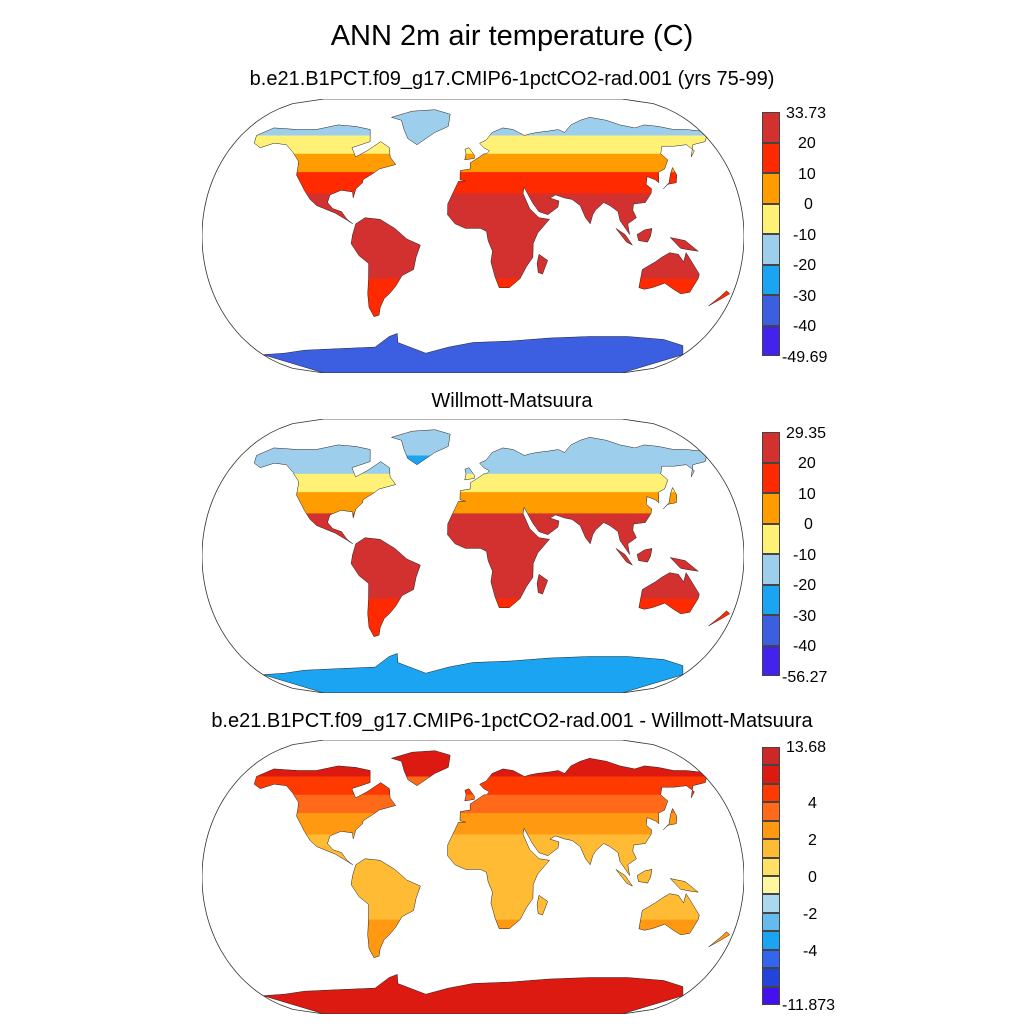 The width and height of the screenshot is (1024, 1024). Describe the element at coordinates (385, 267) in the screenshot. I see `coastline-south-america` at that location.